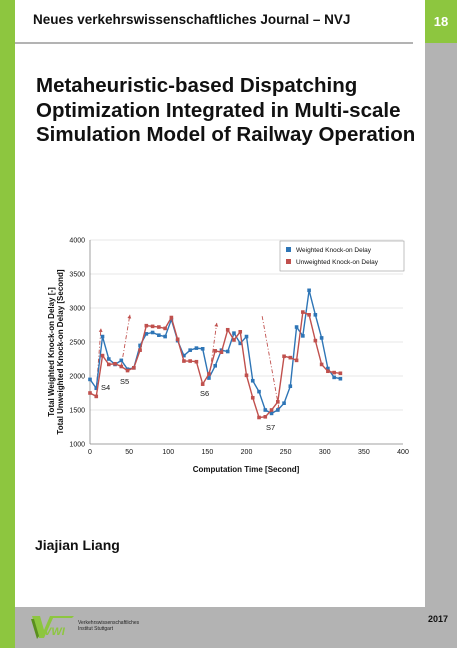 The image size is (457, 648). I want to click on annotation-s4: S4, so click(105, 387).